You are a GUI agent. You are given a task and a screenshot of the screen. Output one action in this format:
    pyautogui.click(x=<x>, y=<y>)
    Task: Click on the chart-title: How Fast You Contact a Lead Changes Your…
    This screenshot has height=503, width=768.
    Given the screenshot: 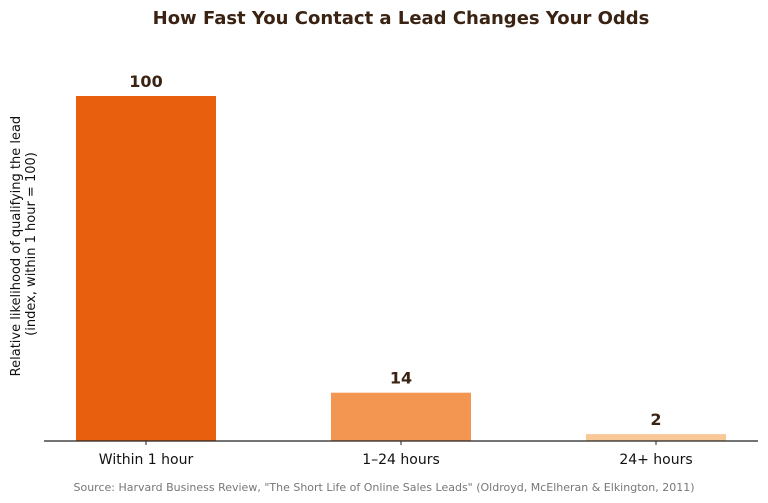 What is the action you would take?
    pyautogui.click(x=401, y=18)
    